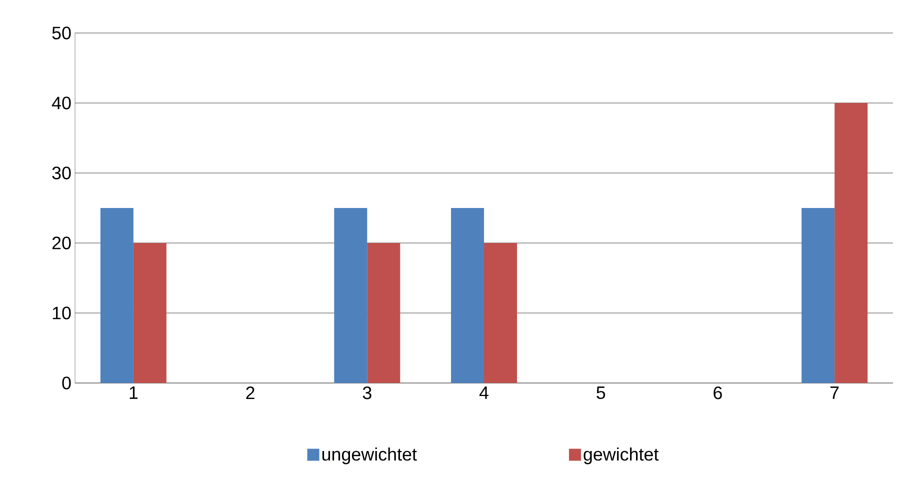  What do you see at coordinates (369, 456) in the screenshot?
I see `legend-label: ungewichtet` at bounding box center [369, 456].